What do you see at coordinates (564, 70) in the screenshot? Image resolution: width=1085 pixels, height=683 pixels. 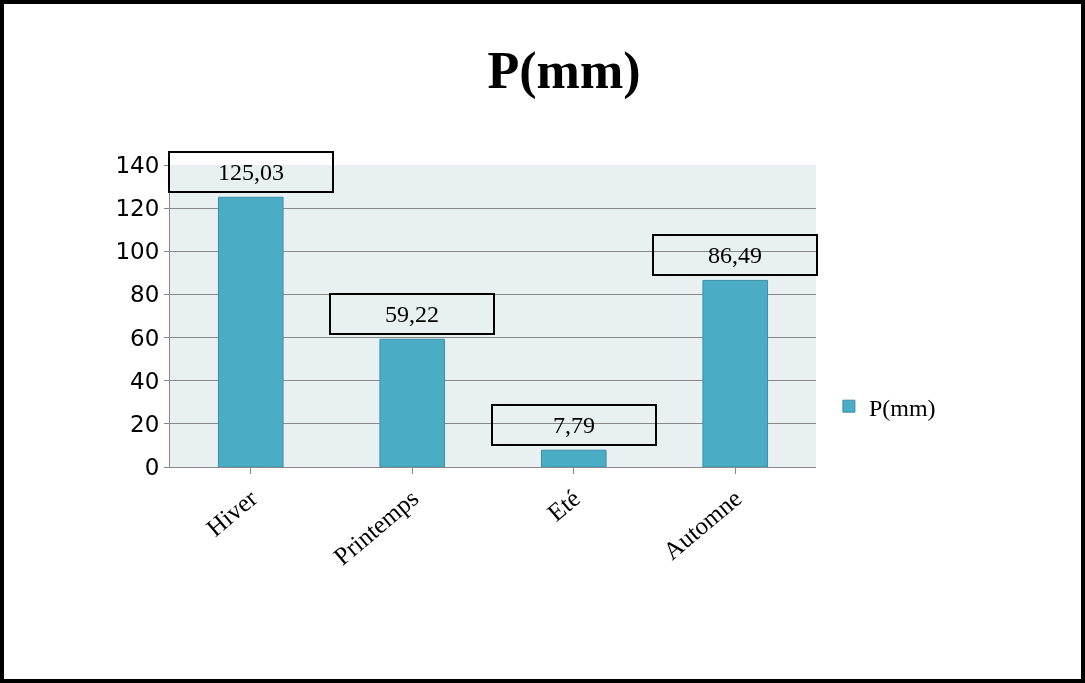 I see `chart-title: P(mm)` at bounding box center [564, 70].